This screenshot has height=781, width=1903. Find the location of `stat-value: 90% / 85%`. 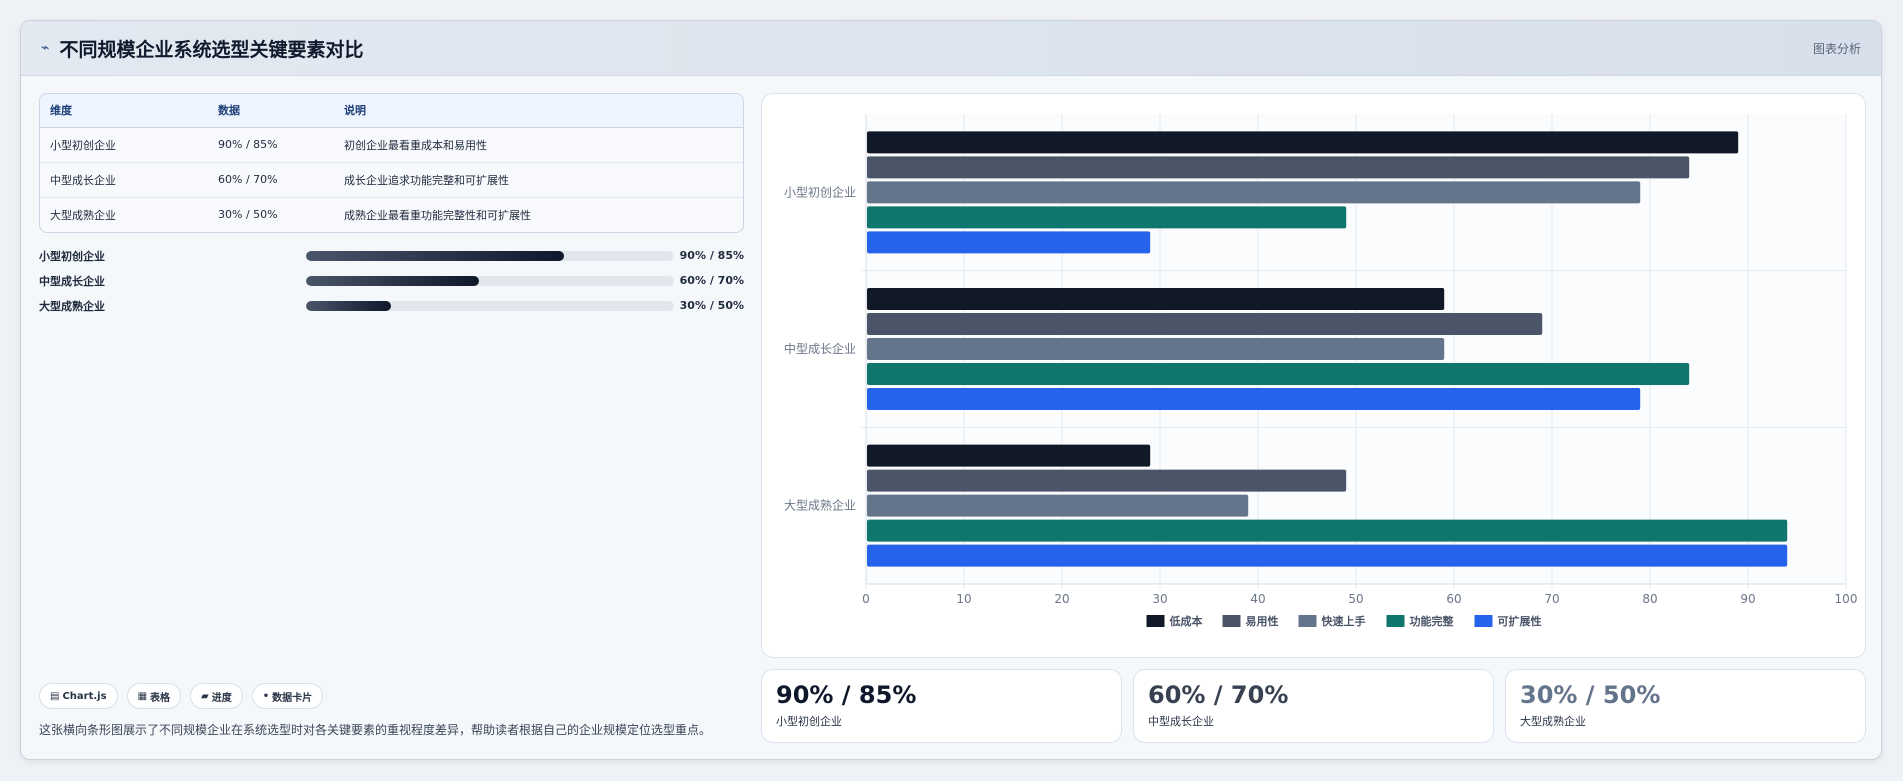

stat-value: 90% / 85% is located at coordinates (846, 695).